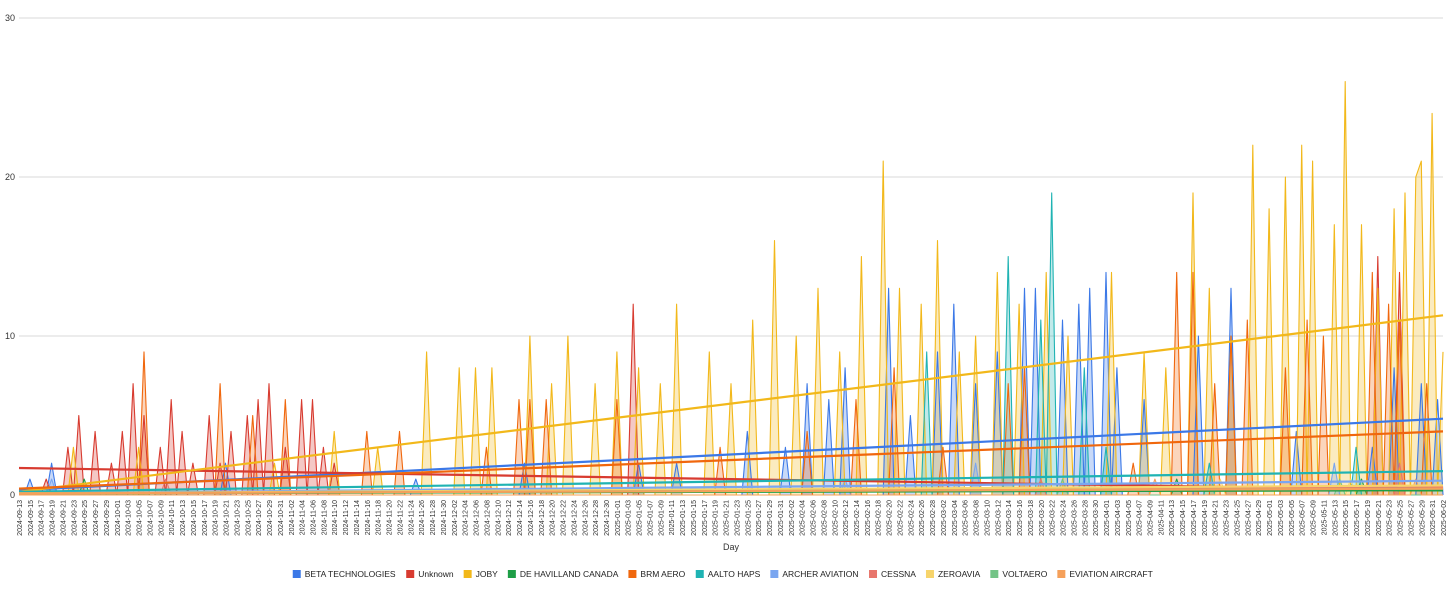 This screenshot has height=593, width=1456. Describe the element at coordinates (694, 518) in the screenshot. I see `x-tick-label: 2025-01-15` at that location.